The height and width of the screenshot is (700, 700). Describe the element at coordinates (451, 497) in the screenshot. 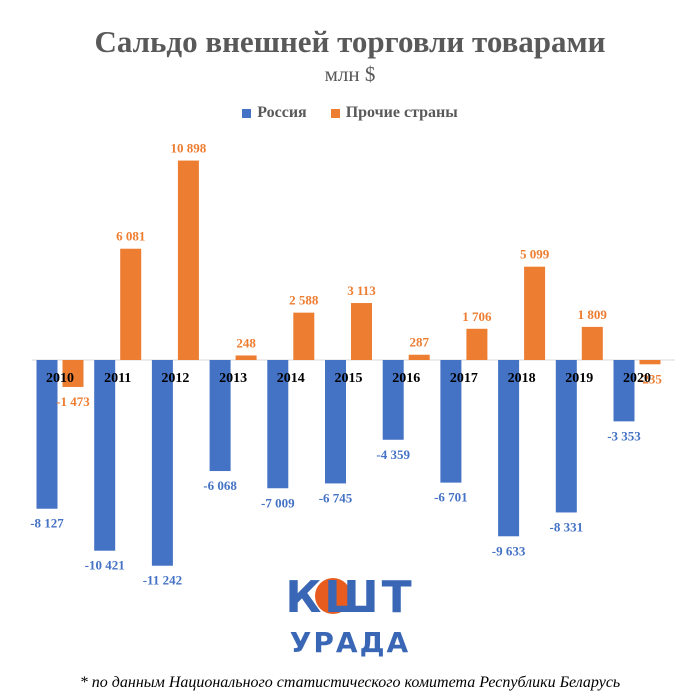

I see `data-label-russia-2017: -6 701` at that location.